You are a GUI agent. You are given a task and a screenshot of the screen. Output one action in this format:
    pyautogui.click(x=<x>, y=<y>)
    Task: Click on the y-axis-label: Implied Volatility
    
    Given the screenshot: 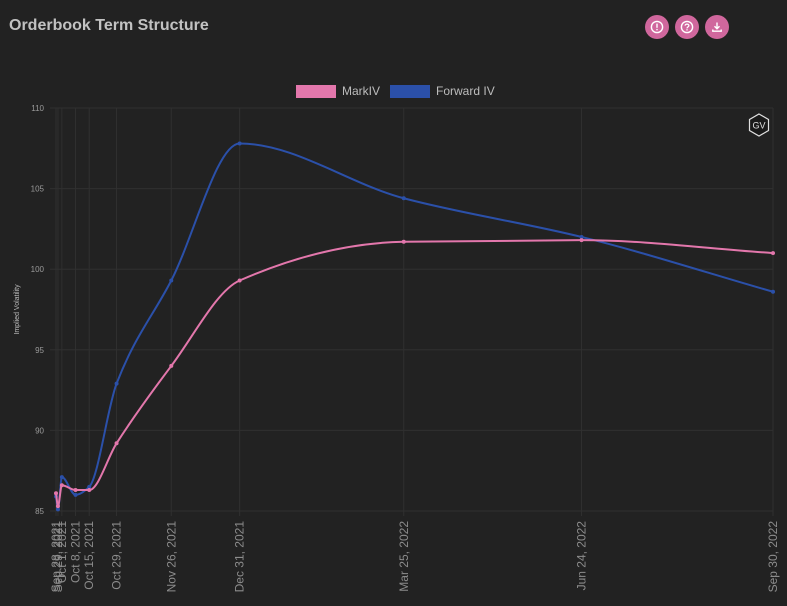 What is the action you would take?
    pyautogui.click(x=17, y=309)
    